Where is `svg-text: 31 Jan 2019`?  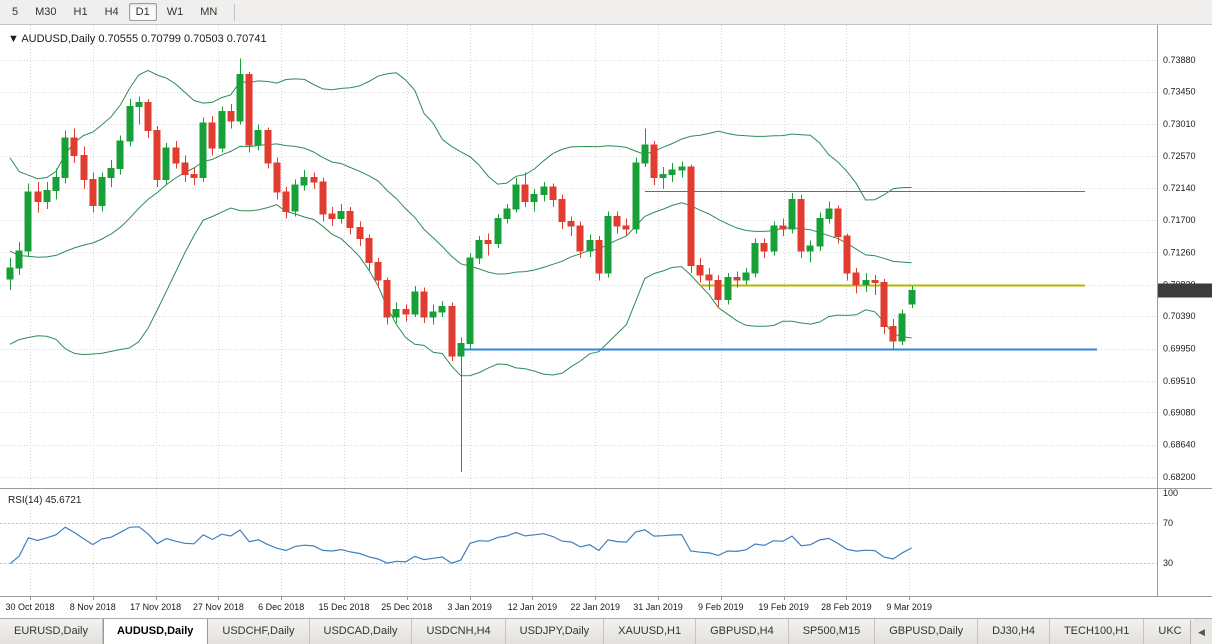 svg-text: 31 Jan 2019 is located at coordinates (658, 607).